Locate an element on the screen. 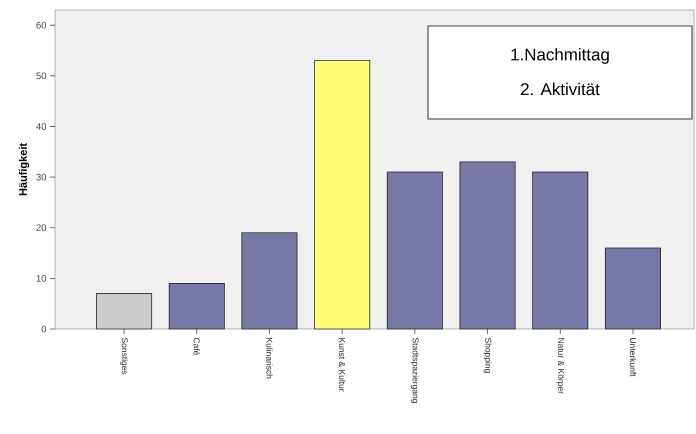 The width and height of the screenshot is (696, 434). y-tick-label: 40 is located at coordinates (41, 126).